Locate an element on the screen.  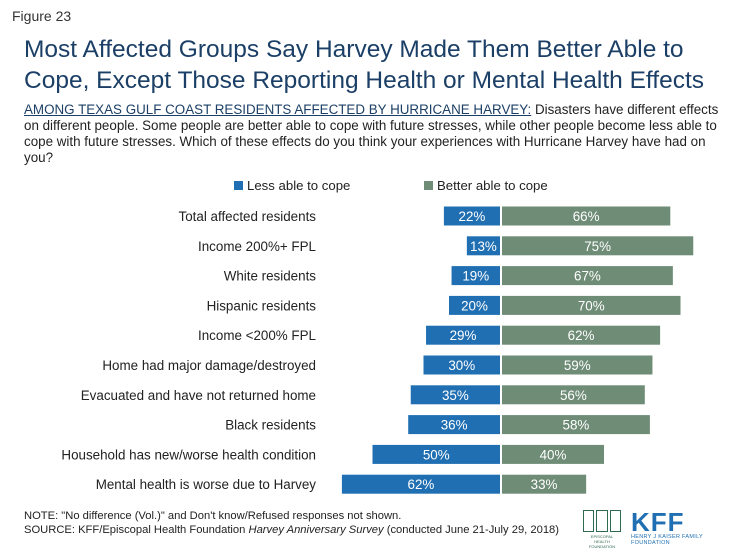
category-label: Evacuated and have not returned home is located at coordinates (198, 395).